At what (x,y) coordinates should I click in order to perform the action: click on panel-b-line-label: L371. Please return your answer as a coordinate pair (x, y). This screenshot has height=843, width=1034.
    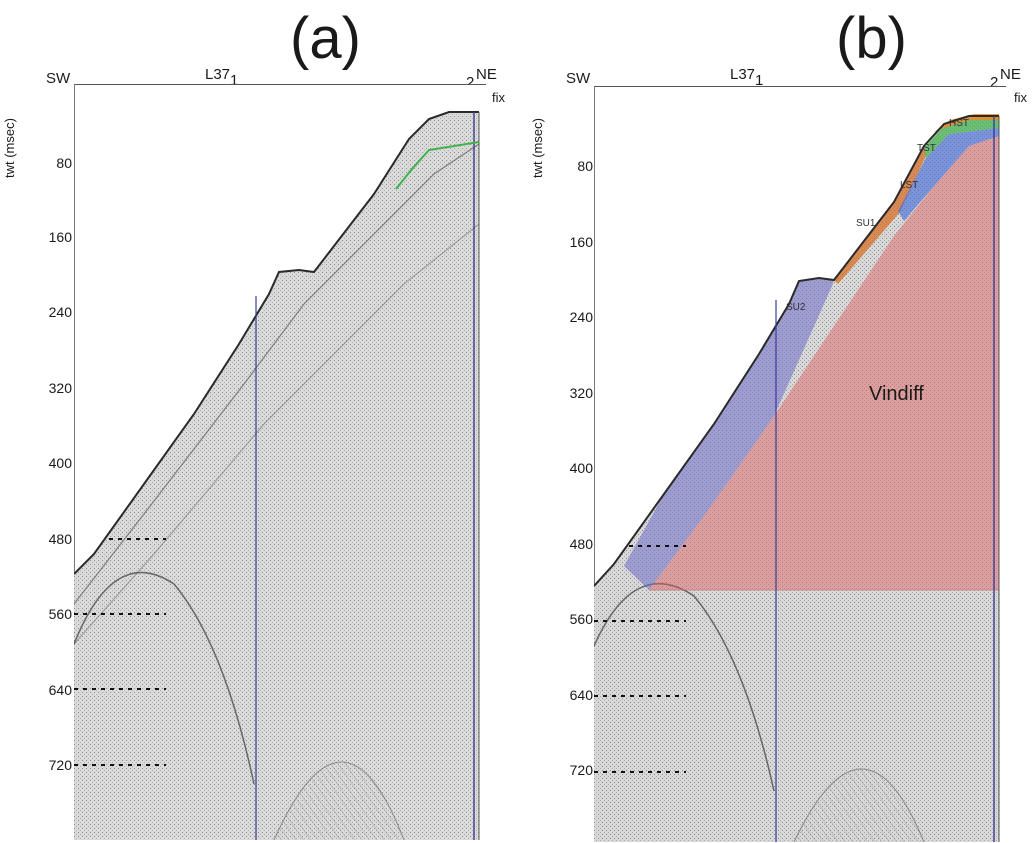
    Looking at the image, I should click on (747, 77).